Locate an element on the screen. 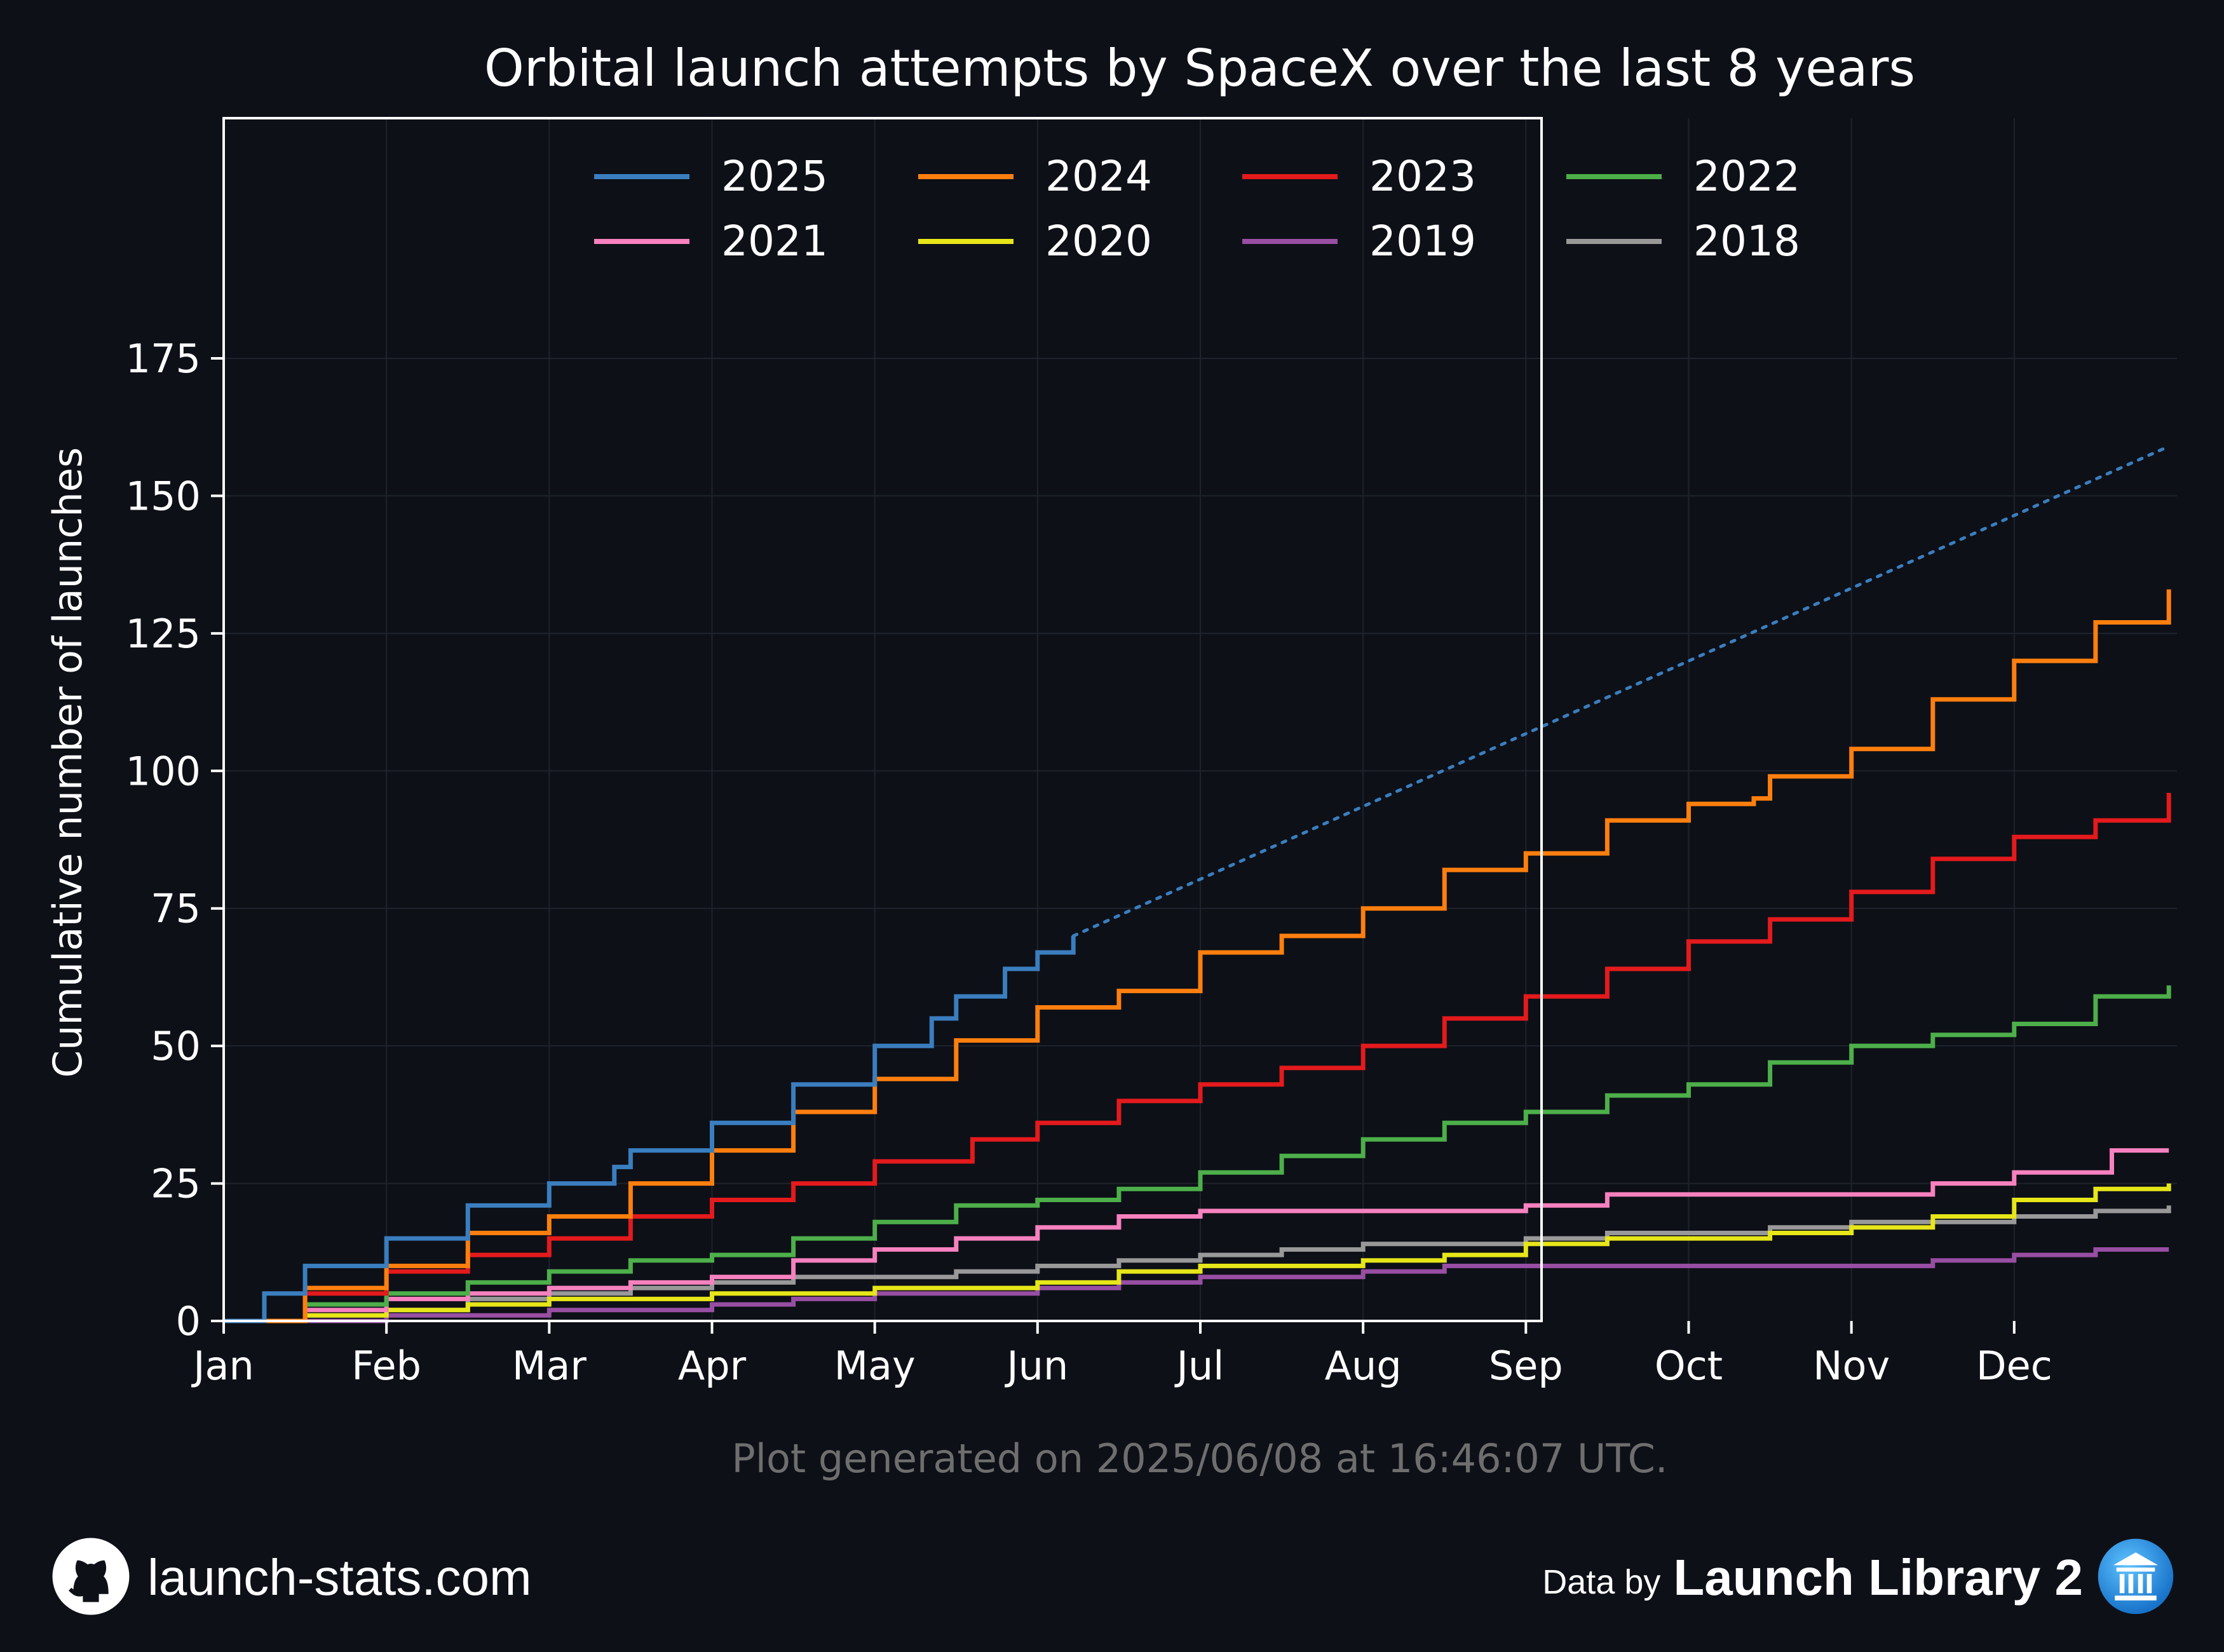 Image resolution: width=2224 pixels, height=1652 pixels. x-tick-label: Jan is located at coordinates (223, 1366).